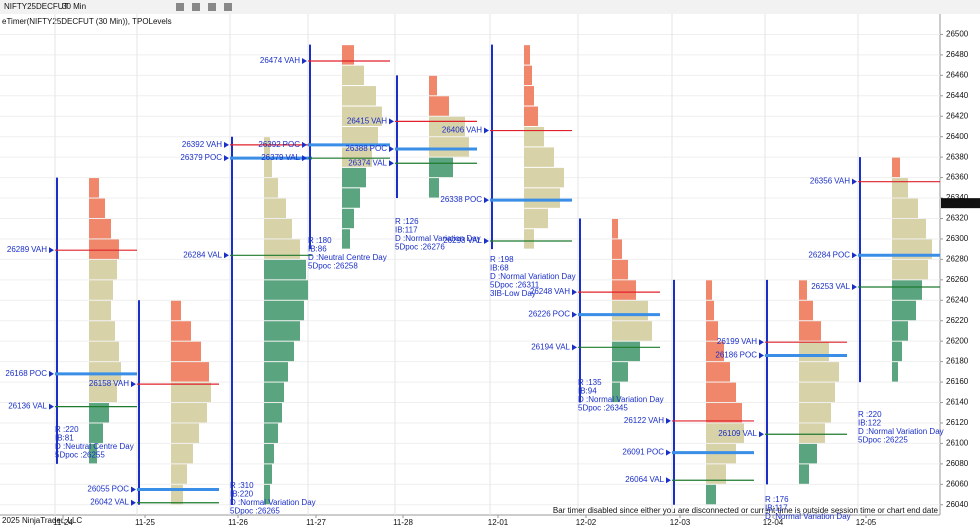 The height and width of the screenshot is (529, 980). Describe the element at coordinates (542, 346) in the screenshot. I see `level-value: 26194` at that location.